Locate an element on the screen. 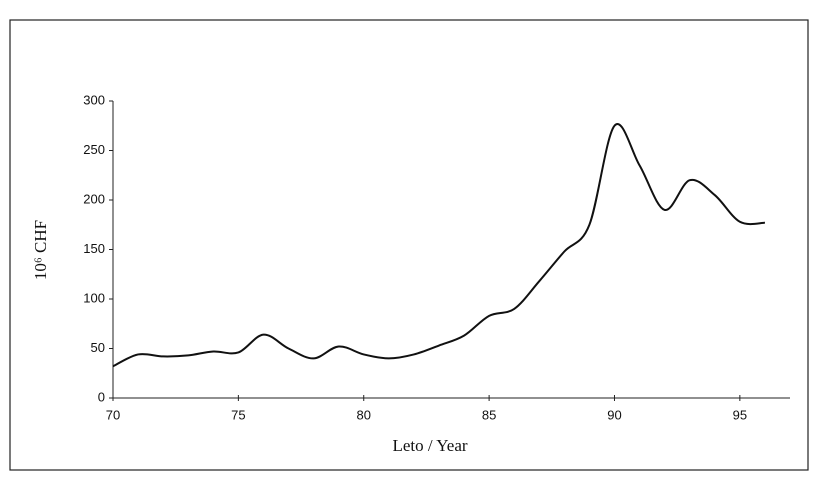  y-axis-label: 10⁶ CHF is located at coordinates (40, 250).